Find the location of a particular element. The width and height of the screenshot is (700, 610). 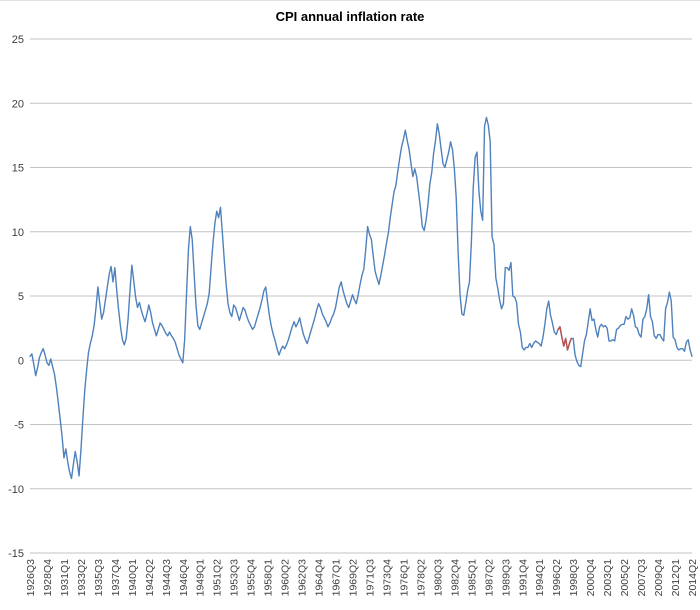

x-tick-label: 2014Q2 is located at coordinates (693, 578).